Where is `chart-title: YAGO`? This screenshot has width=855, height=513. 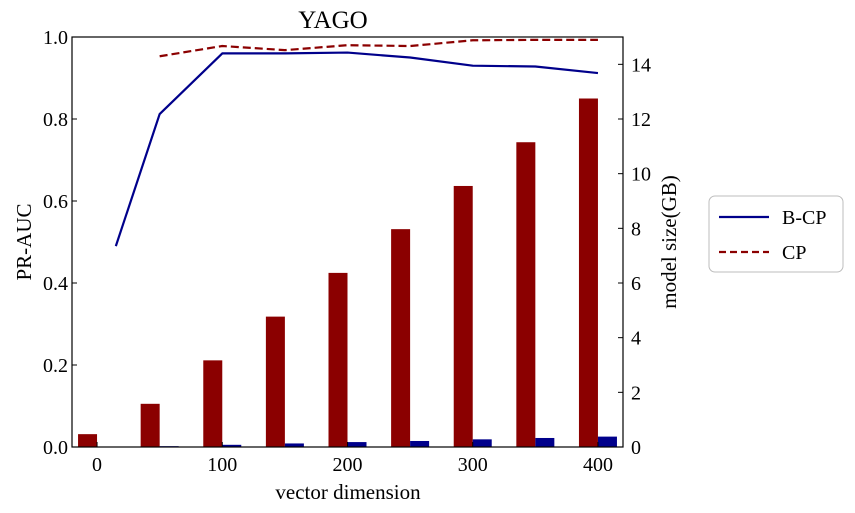 chart-title: YAGO is located at coordinates (332, 20).